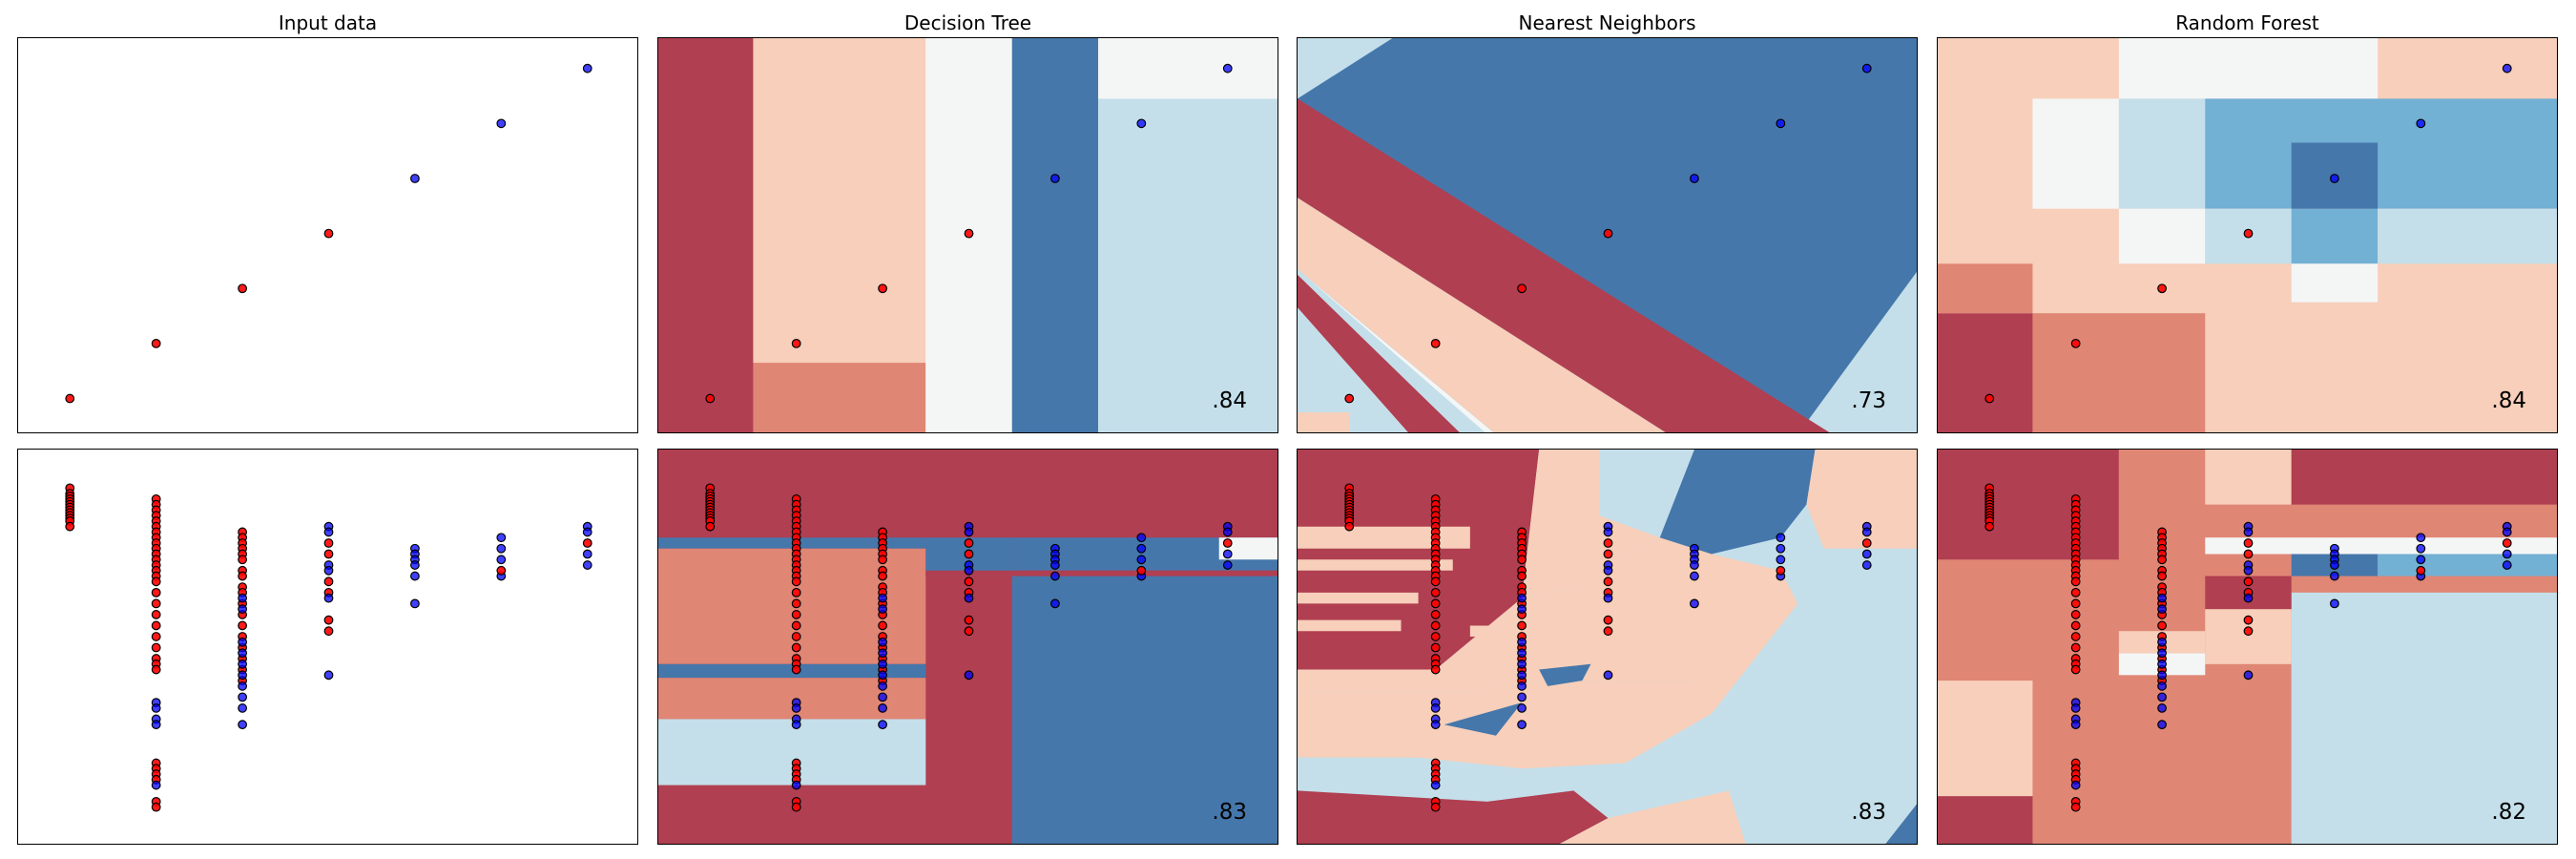  Describe the element at coordinates (327, 647) in the screenshot. I see `panel-input-data-row2` at that location.